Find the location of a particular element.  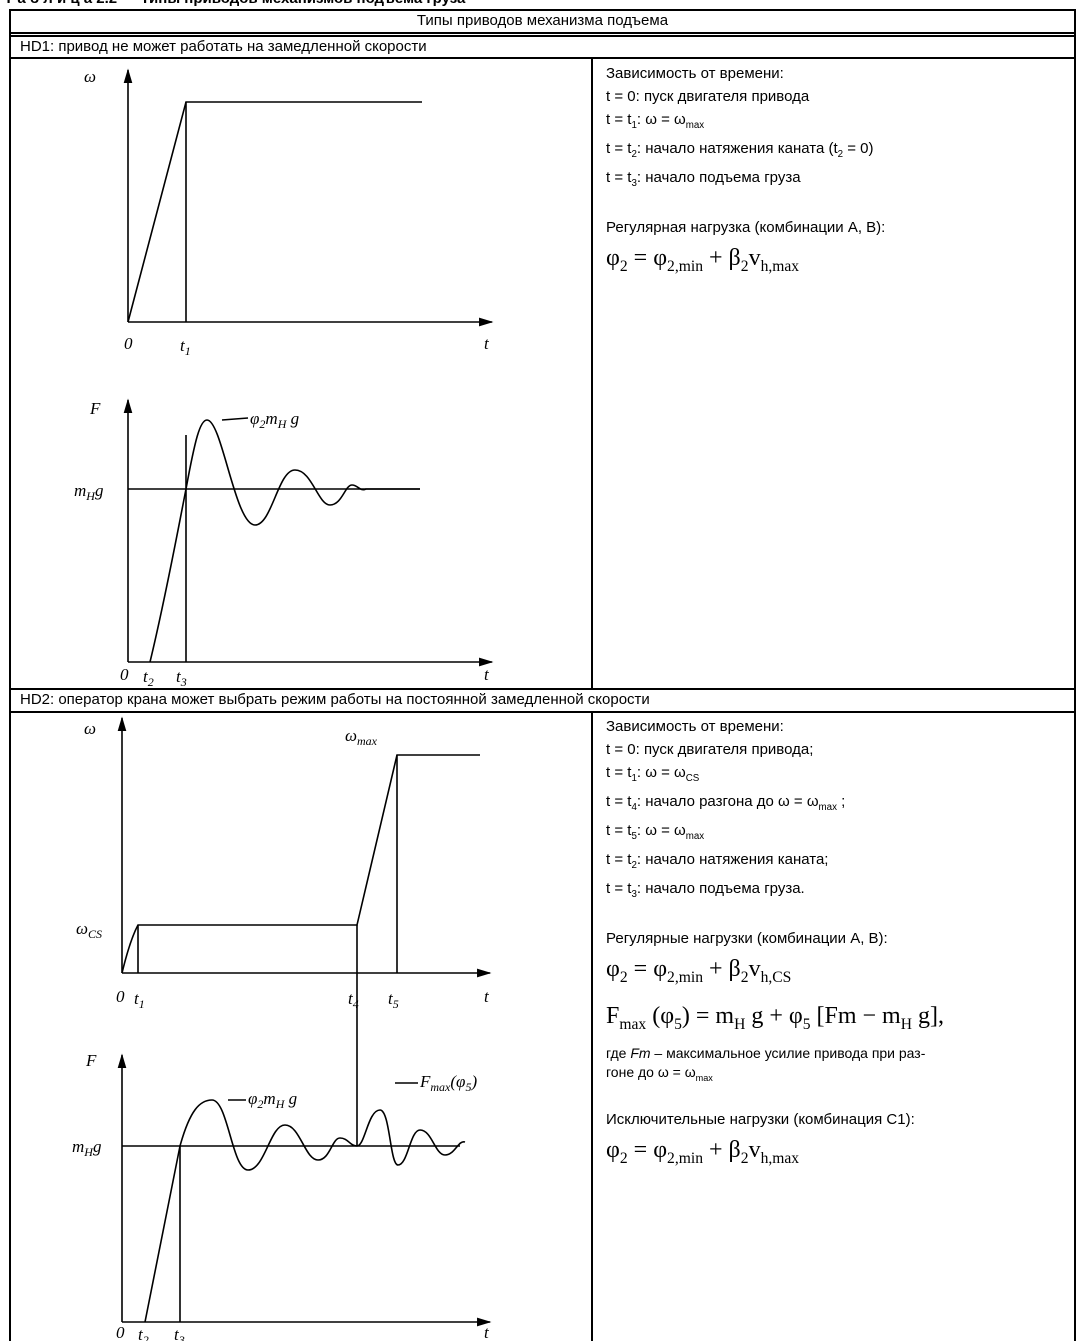

time-item: t = t2: начало натяжения каната; is located at coordinates (837, 862).